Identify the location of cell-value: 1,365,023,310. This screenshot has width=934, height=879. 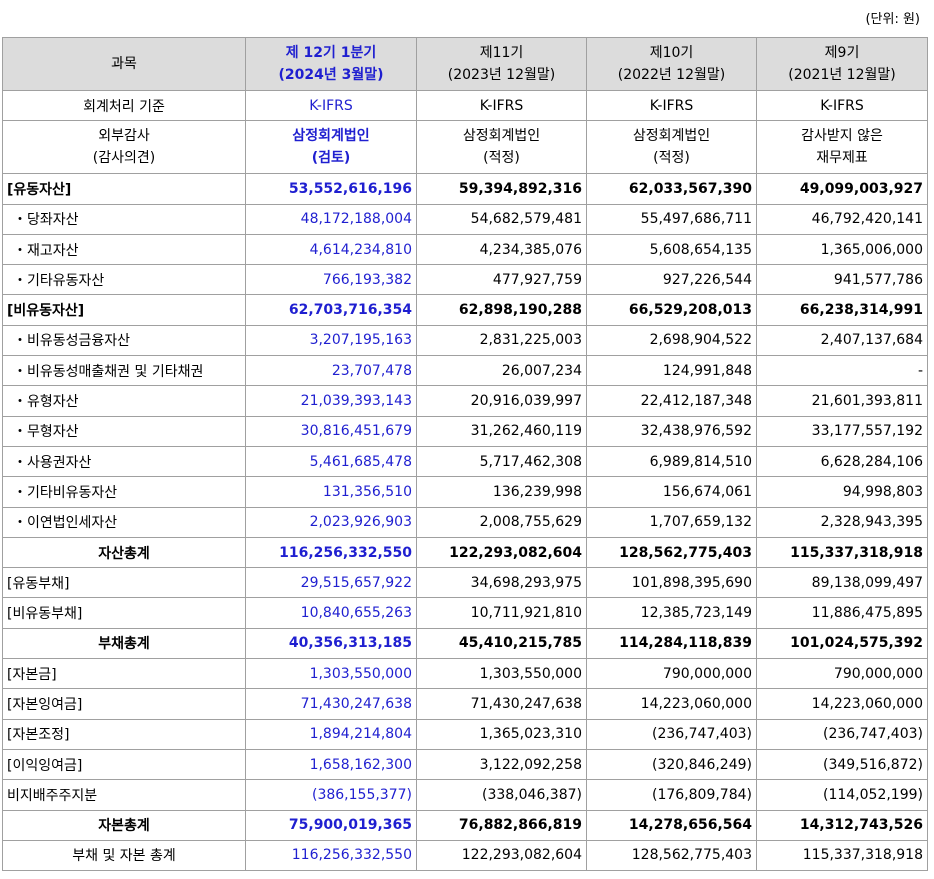
(501, 734).